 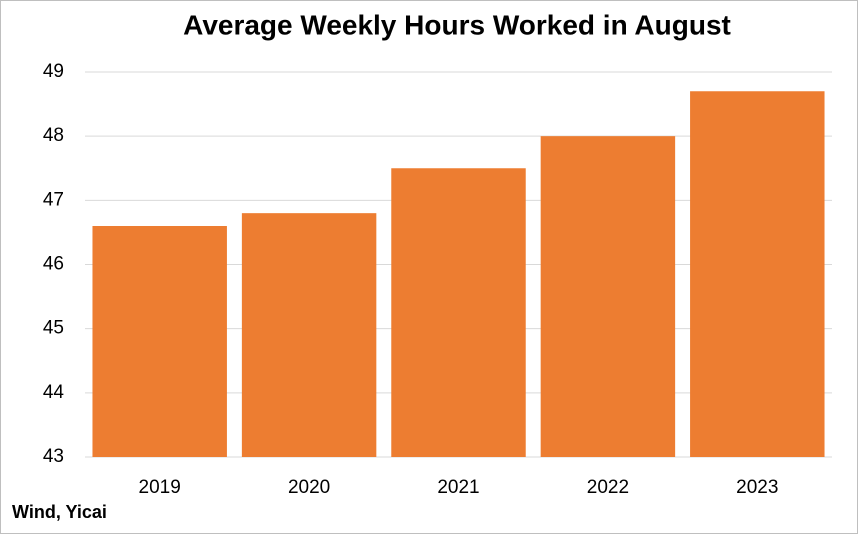 What do you see at coordinates (608, 487) in the screenshot?
I see `x-tick-label: 2022` at bounding box center [608, 487].